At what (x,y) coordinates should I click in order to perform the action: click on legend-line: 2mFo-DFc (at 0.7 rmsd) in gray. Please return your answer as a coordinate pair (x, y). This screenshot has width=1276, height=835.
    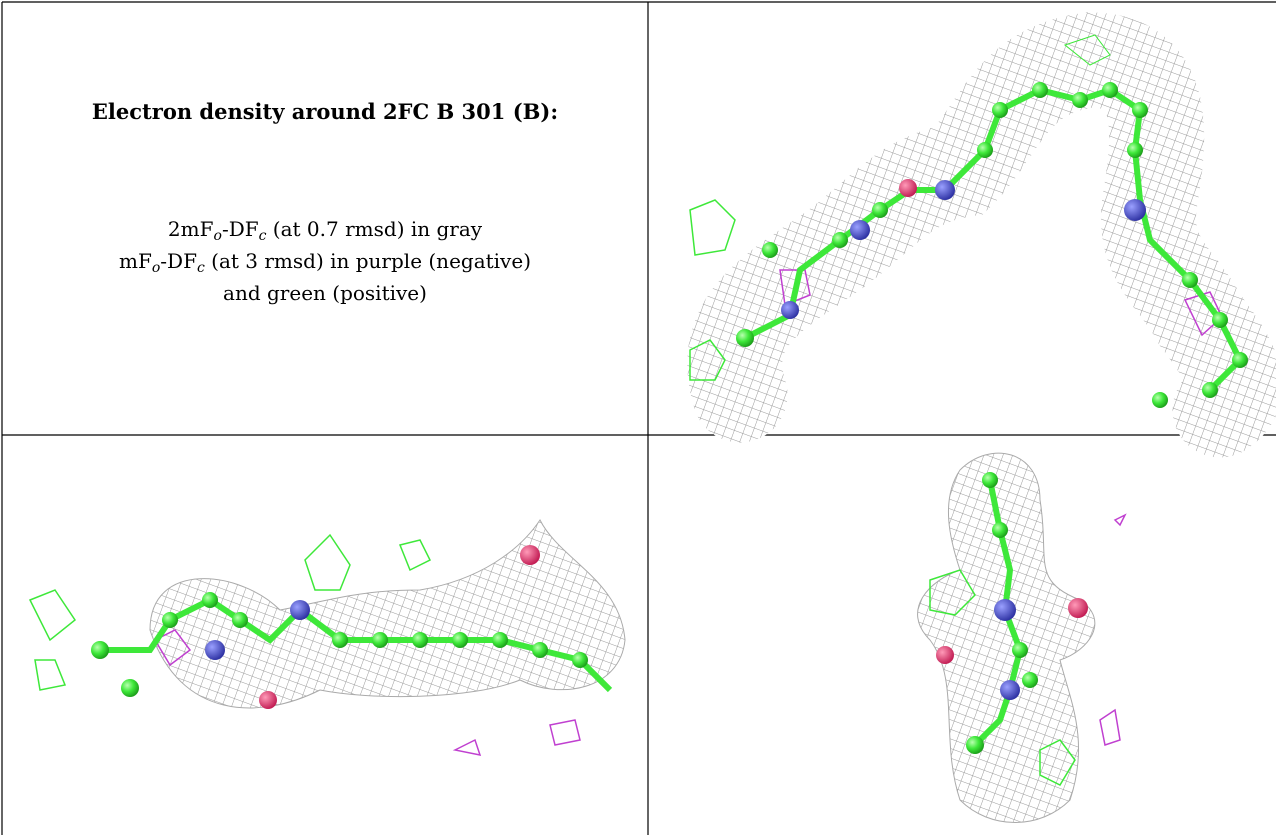
    Looking at the image, I should click on (325, 229).